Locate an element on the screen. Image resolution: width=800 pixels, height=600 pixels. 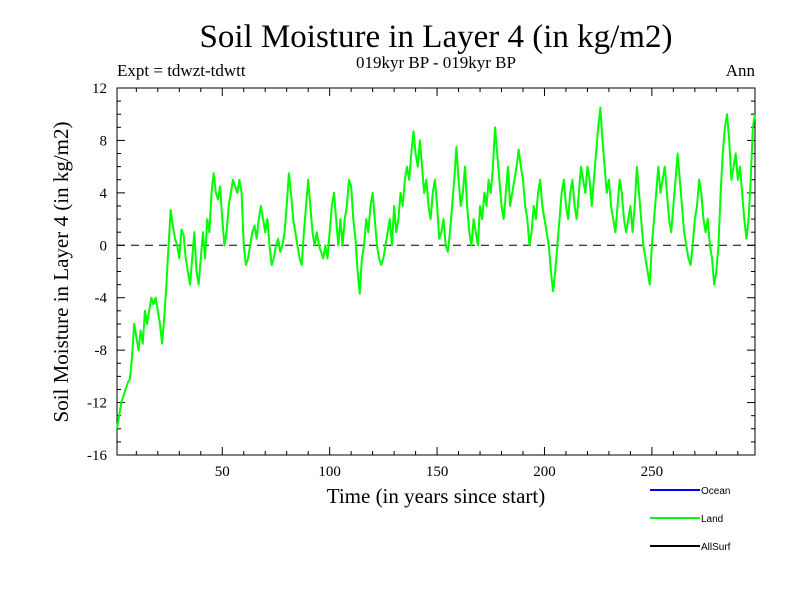
season-label: Ann is located at coordinates (741, 70).